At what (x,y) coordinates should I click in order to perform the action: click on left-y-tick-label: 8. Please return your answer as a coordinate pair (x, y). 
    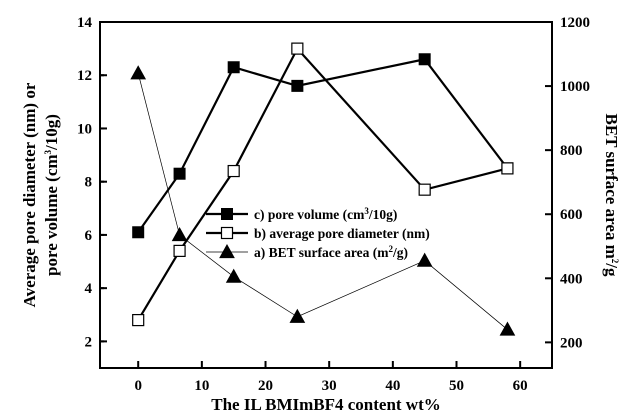
    Looking at the image, I should click on (89, 183).